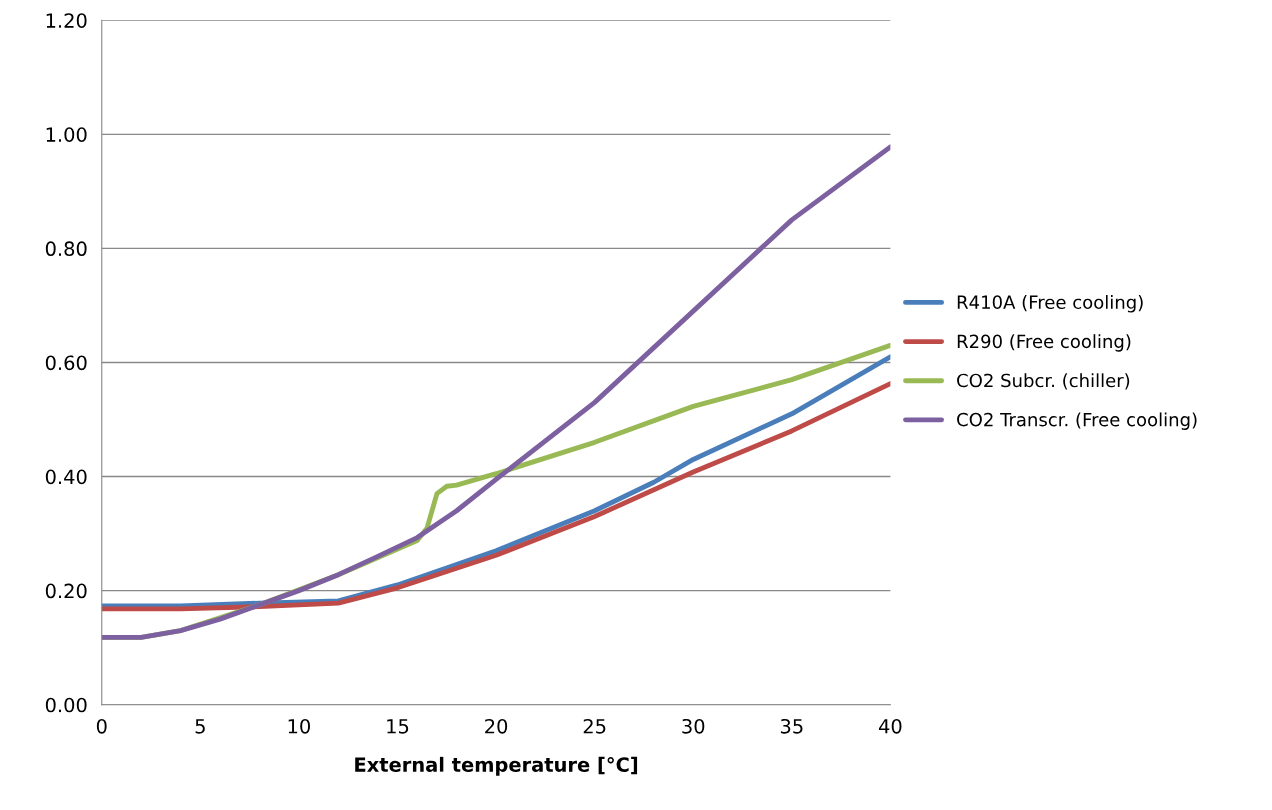 The height and width of the screenshot is (810, 1272). What do you see at coordinates (66, 591) in the screenshot?
I see `y-tick-label: 0.20` at bounding box center [66, 591].